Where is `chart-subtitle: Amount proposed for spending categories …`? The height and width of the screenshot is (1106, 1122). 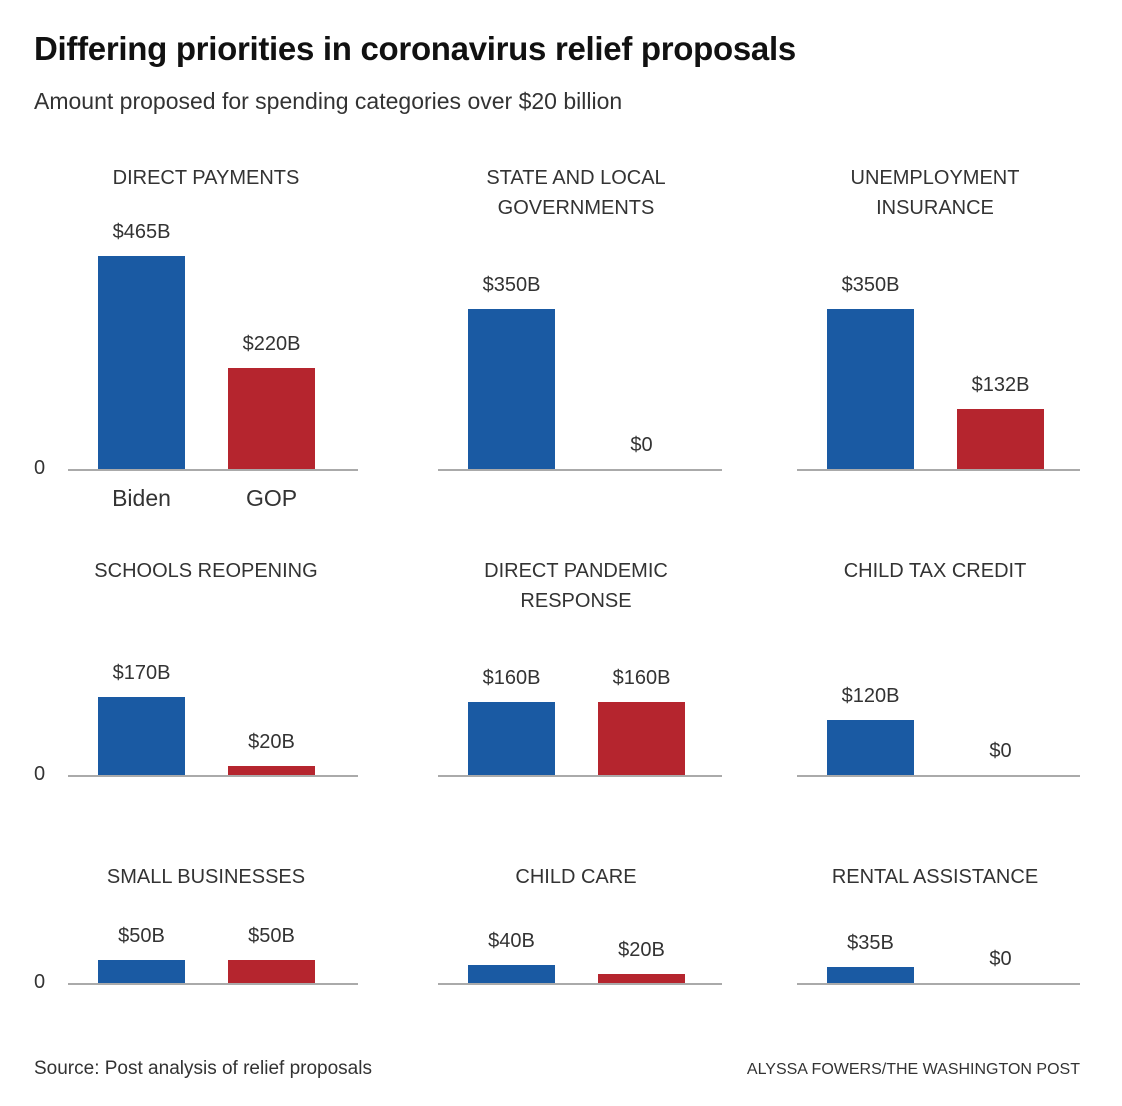 chart-subtitle: Amount proposed for spending categories … is located at coordinates (328, 101).